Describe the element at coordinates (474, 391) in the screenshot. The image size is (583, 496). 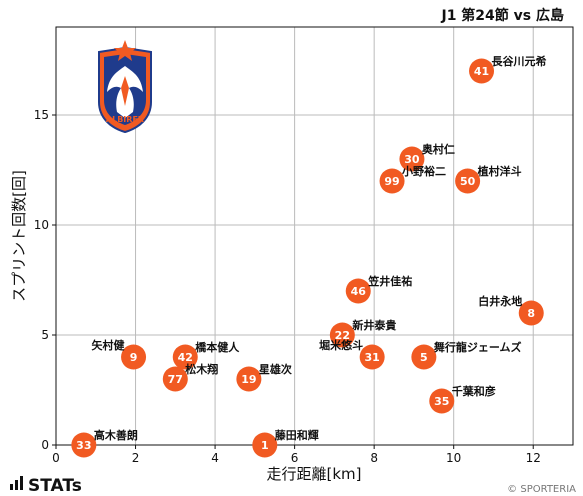
I see `player-name: 千葉和彦` at that location.